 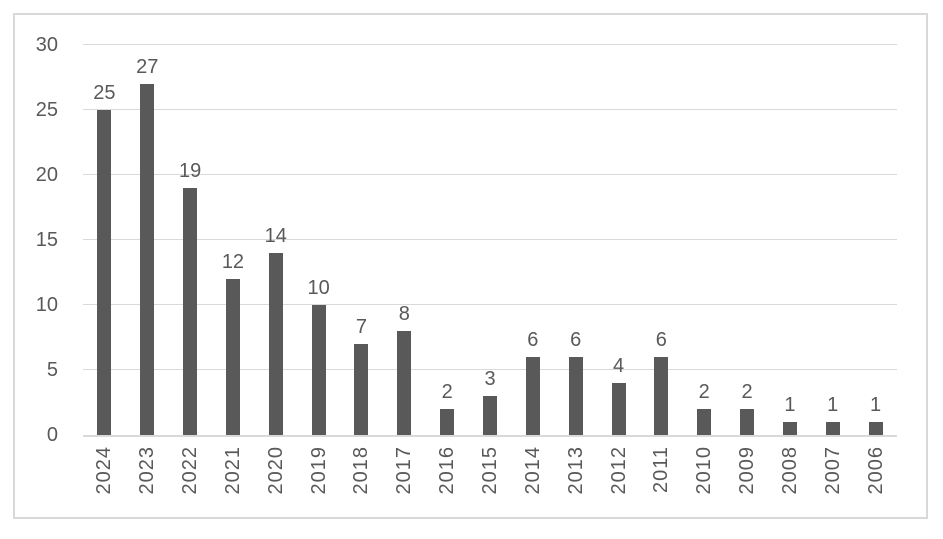 I want to click on bar-value-label: 25, so click(x=104, y=93).